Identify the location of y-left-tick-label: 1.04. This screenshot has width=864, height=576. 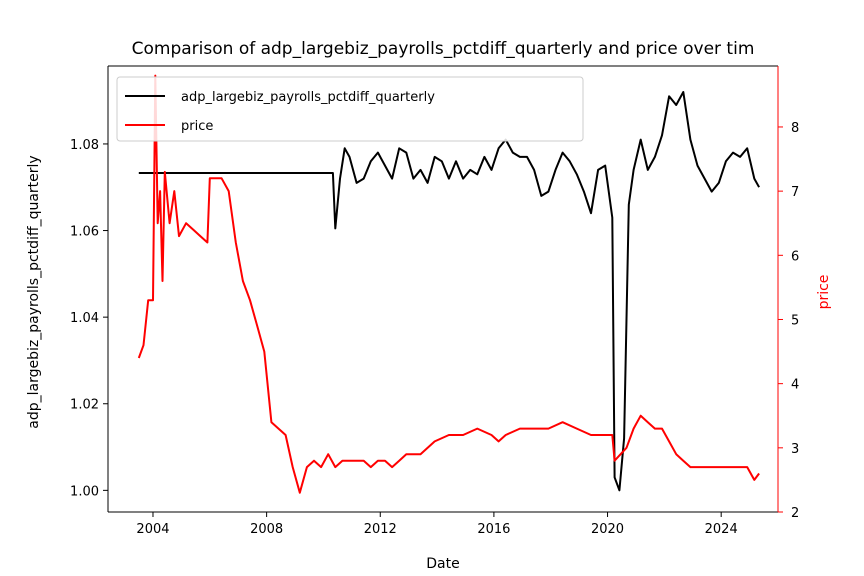
(84, 318).